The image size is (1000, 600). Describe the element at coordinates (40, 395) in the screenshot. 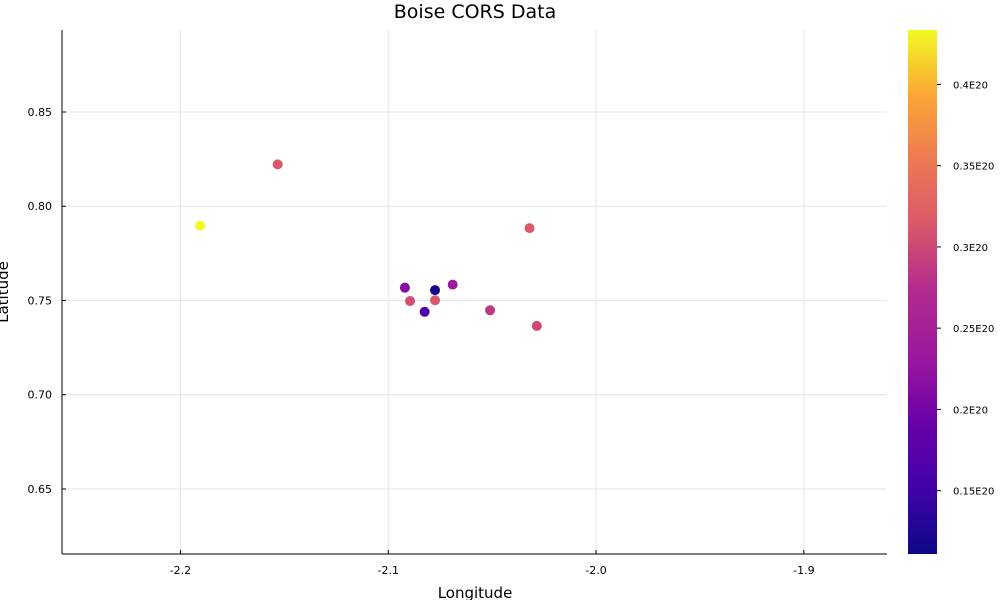

I see `y-tick-label: 0.70` at that location.